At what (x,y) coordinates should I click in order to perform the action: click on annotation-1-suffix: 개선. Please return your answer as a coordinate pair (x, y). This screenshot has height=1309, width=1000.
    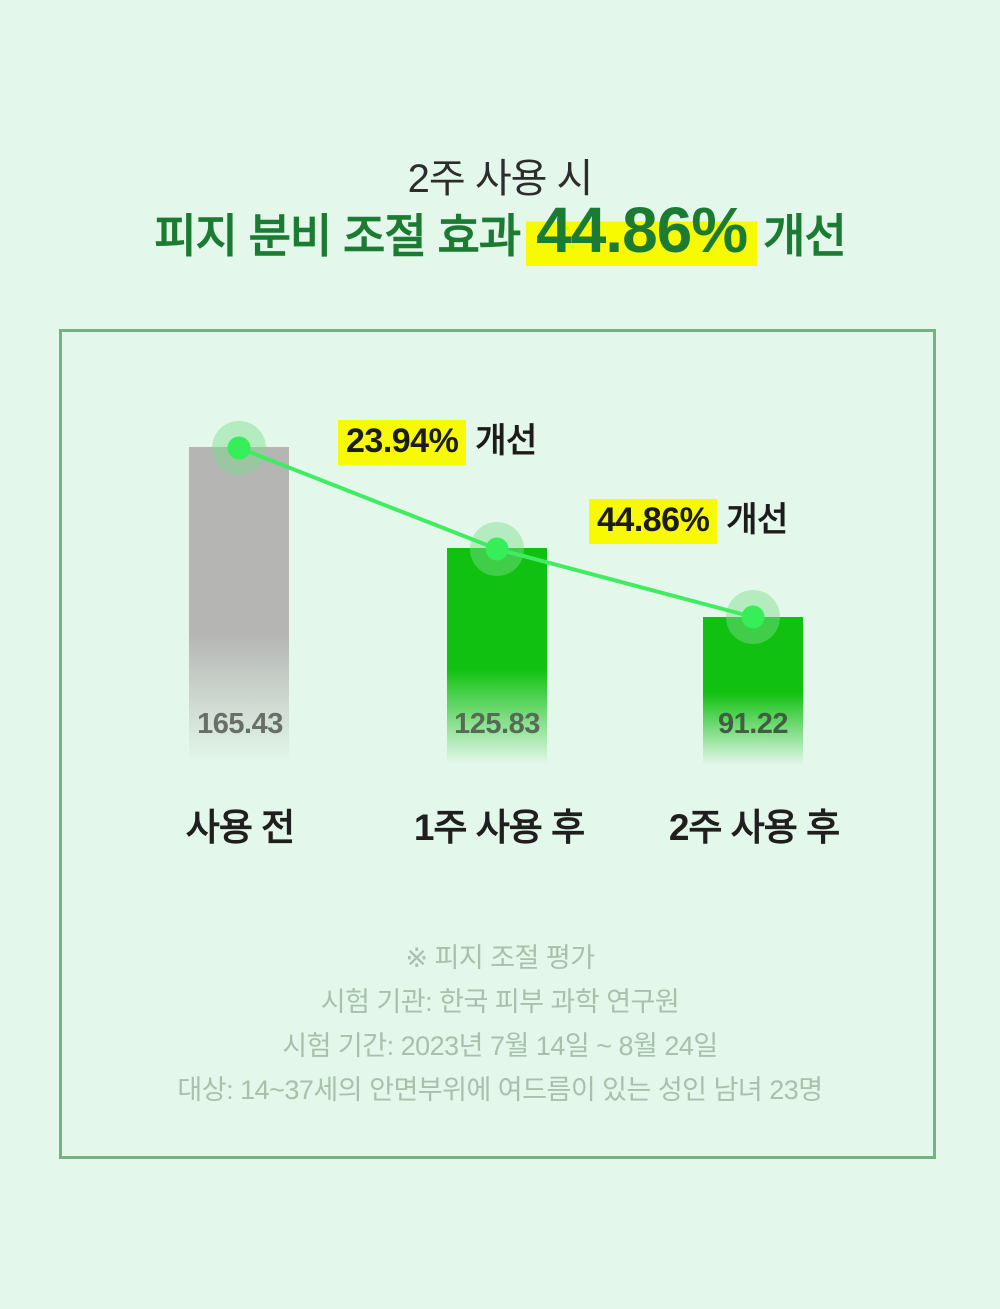
    Looking at the image, I should click on (506, 441).